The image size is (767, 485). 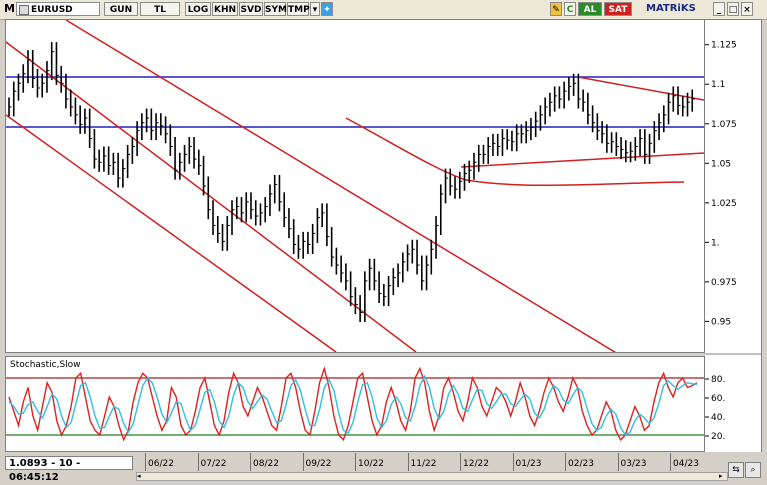 What do you see at coordinates (371, 464) in the screenshot?
I see `x-tick-label: 10/22` at bounding box center [371, 464].